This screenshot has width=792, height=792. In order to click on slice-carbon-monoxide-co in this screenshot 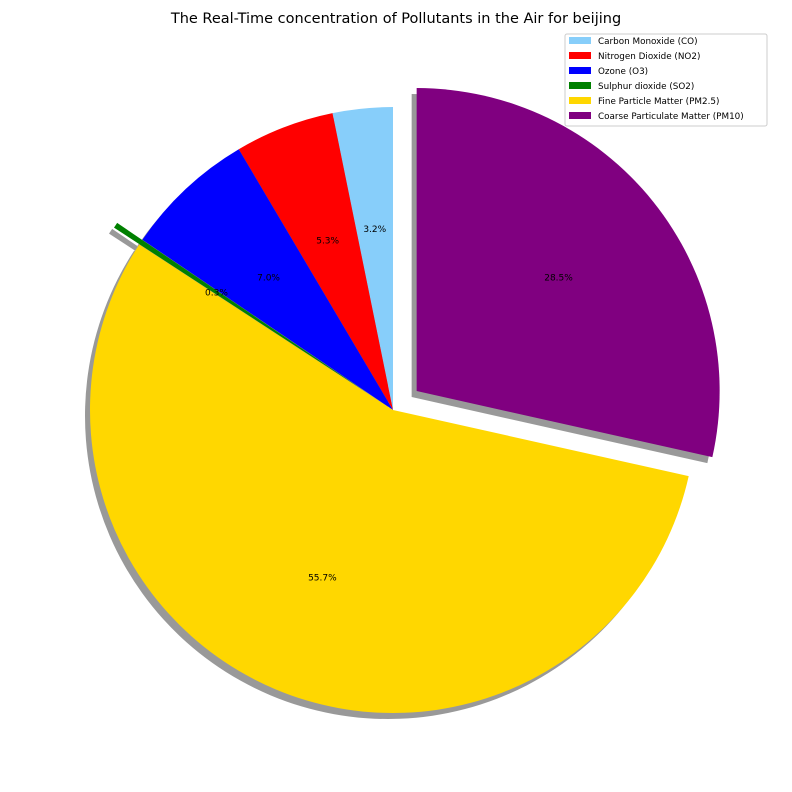, I will do `click(362, 258)`.